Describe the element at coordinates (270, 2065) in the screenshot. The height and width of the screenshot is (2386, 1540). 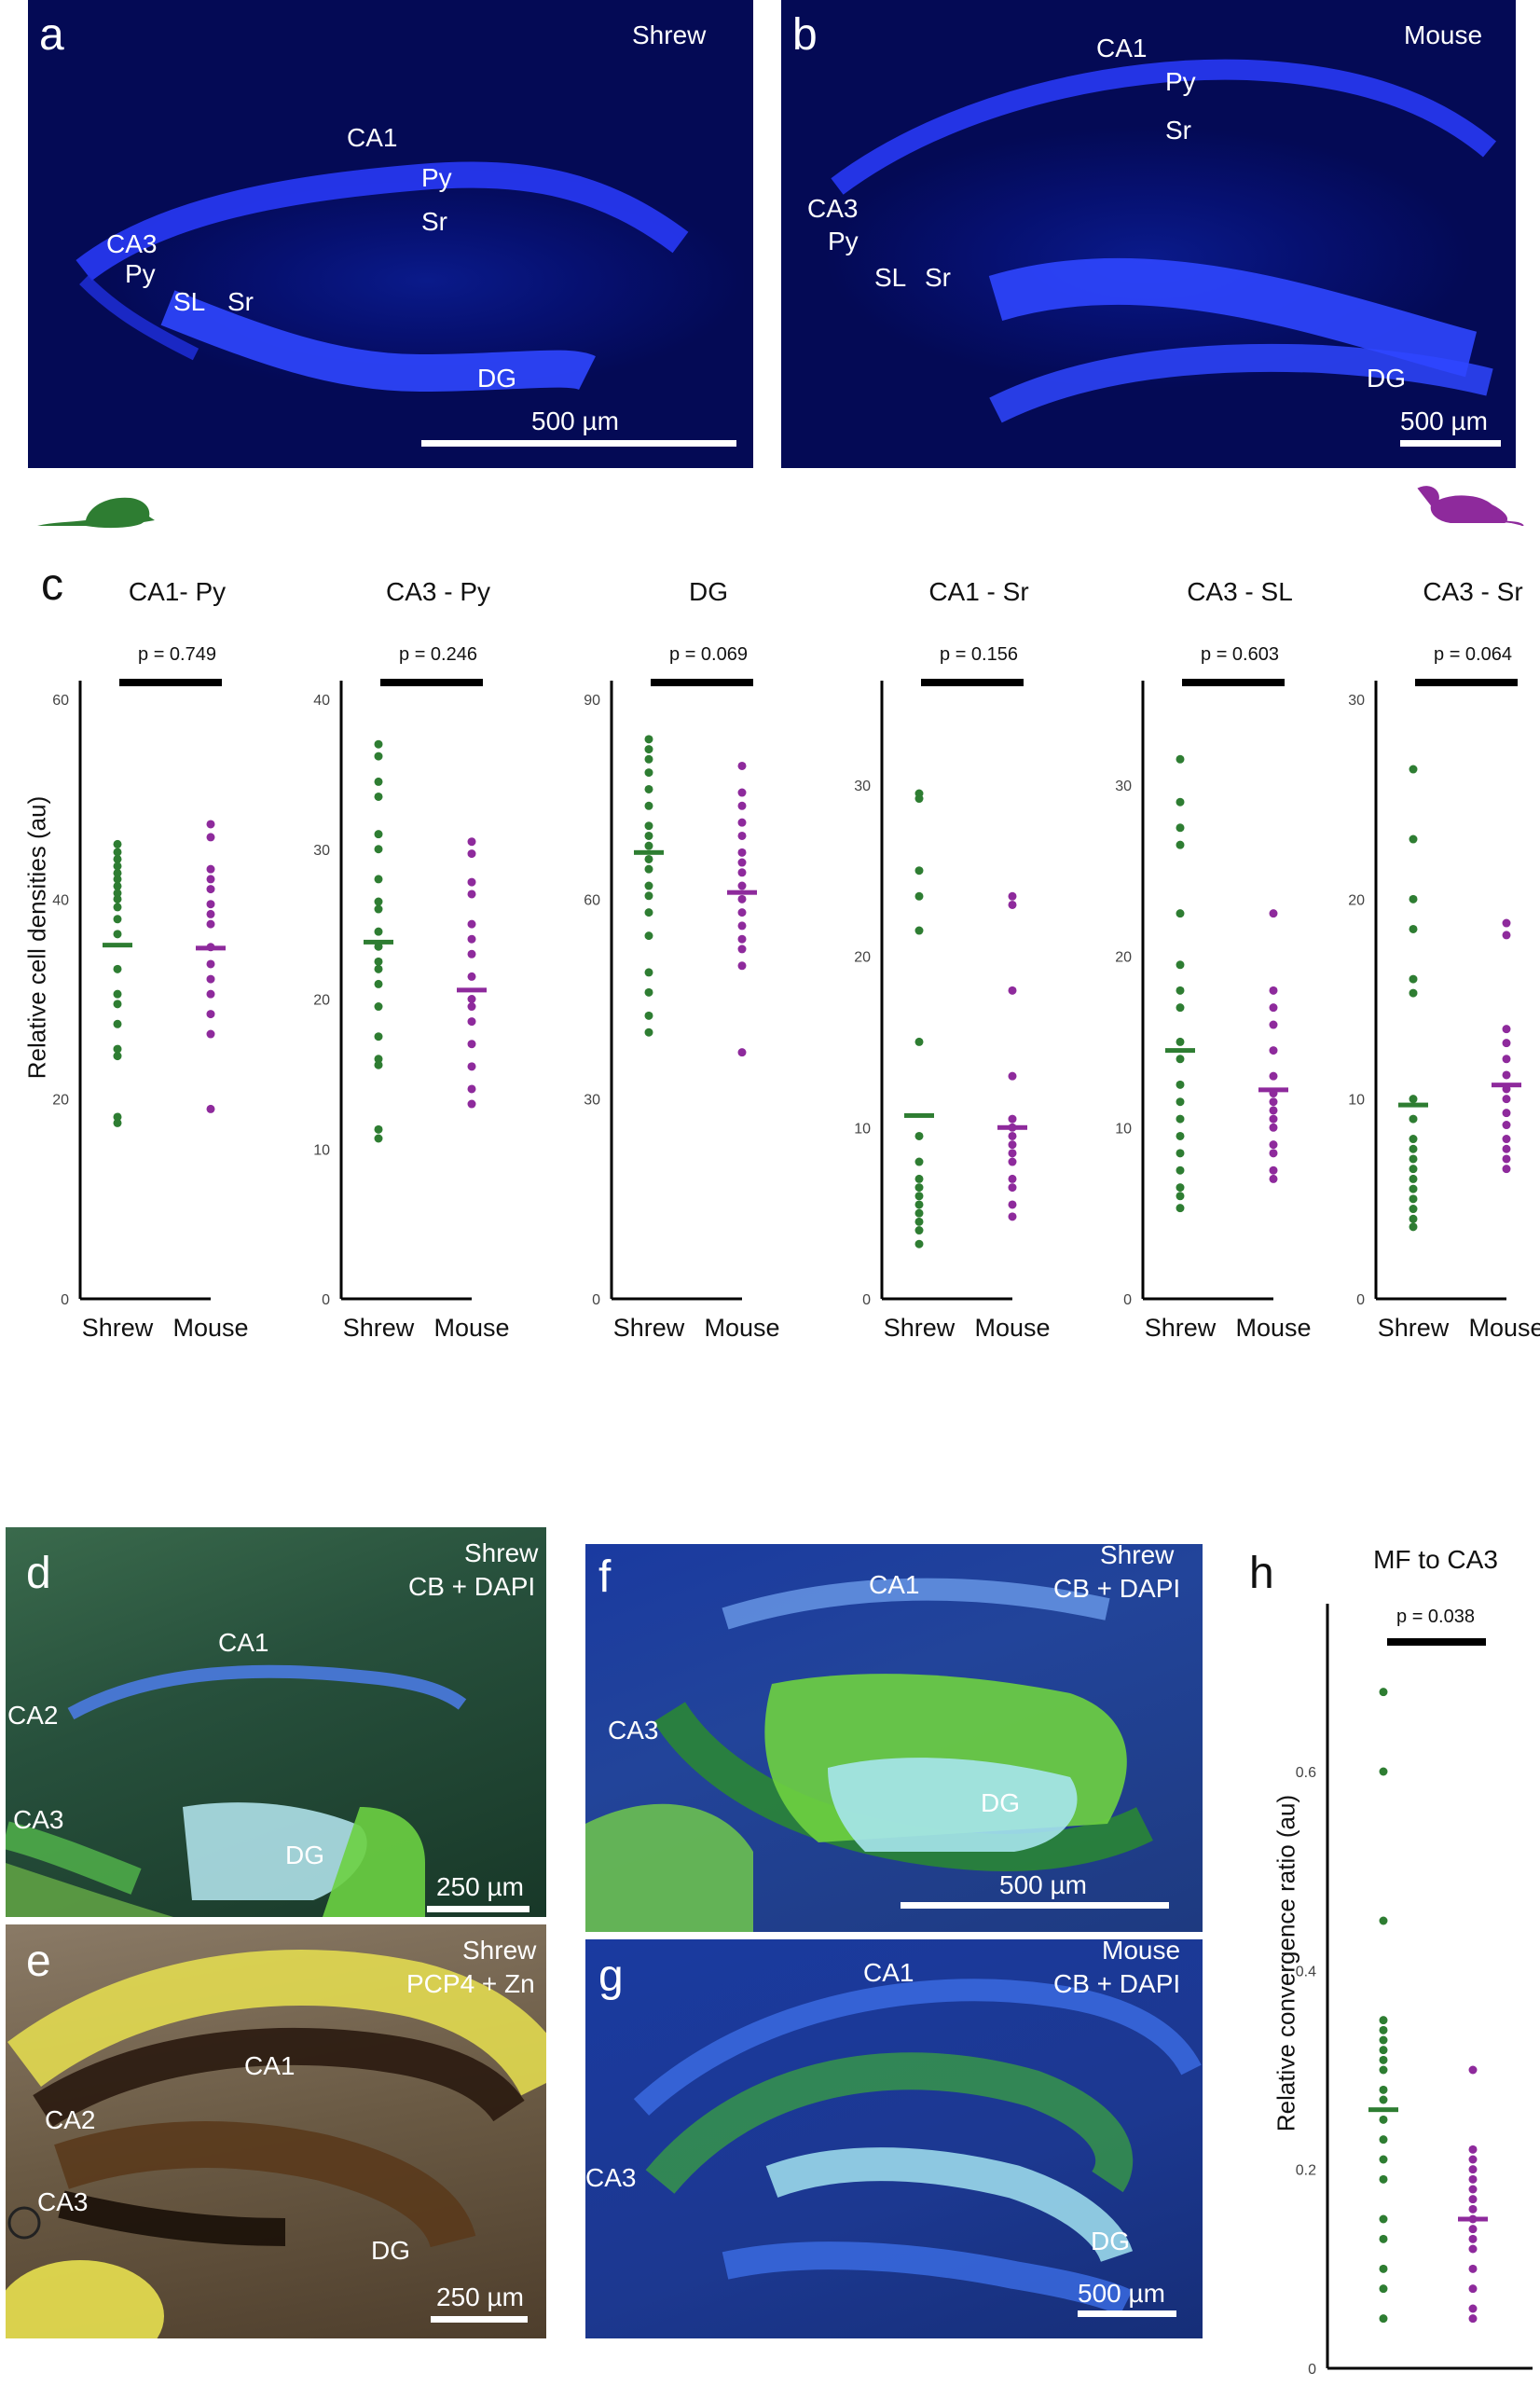
I see `panel-e-ca1: CA1` at that location.